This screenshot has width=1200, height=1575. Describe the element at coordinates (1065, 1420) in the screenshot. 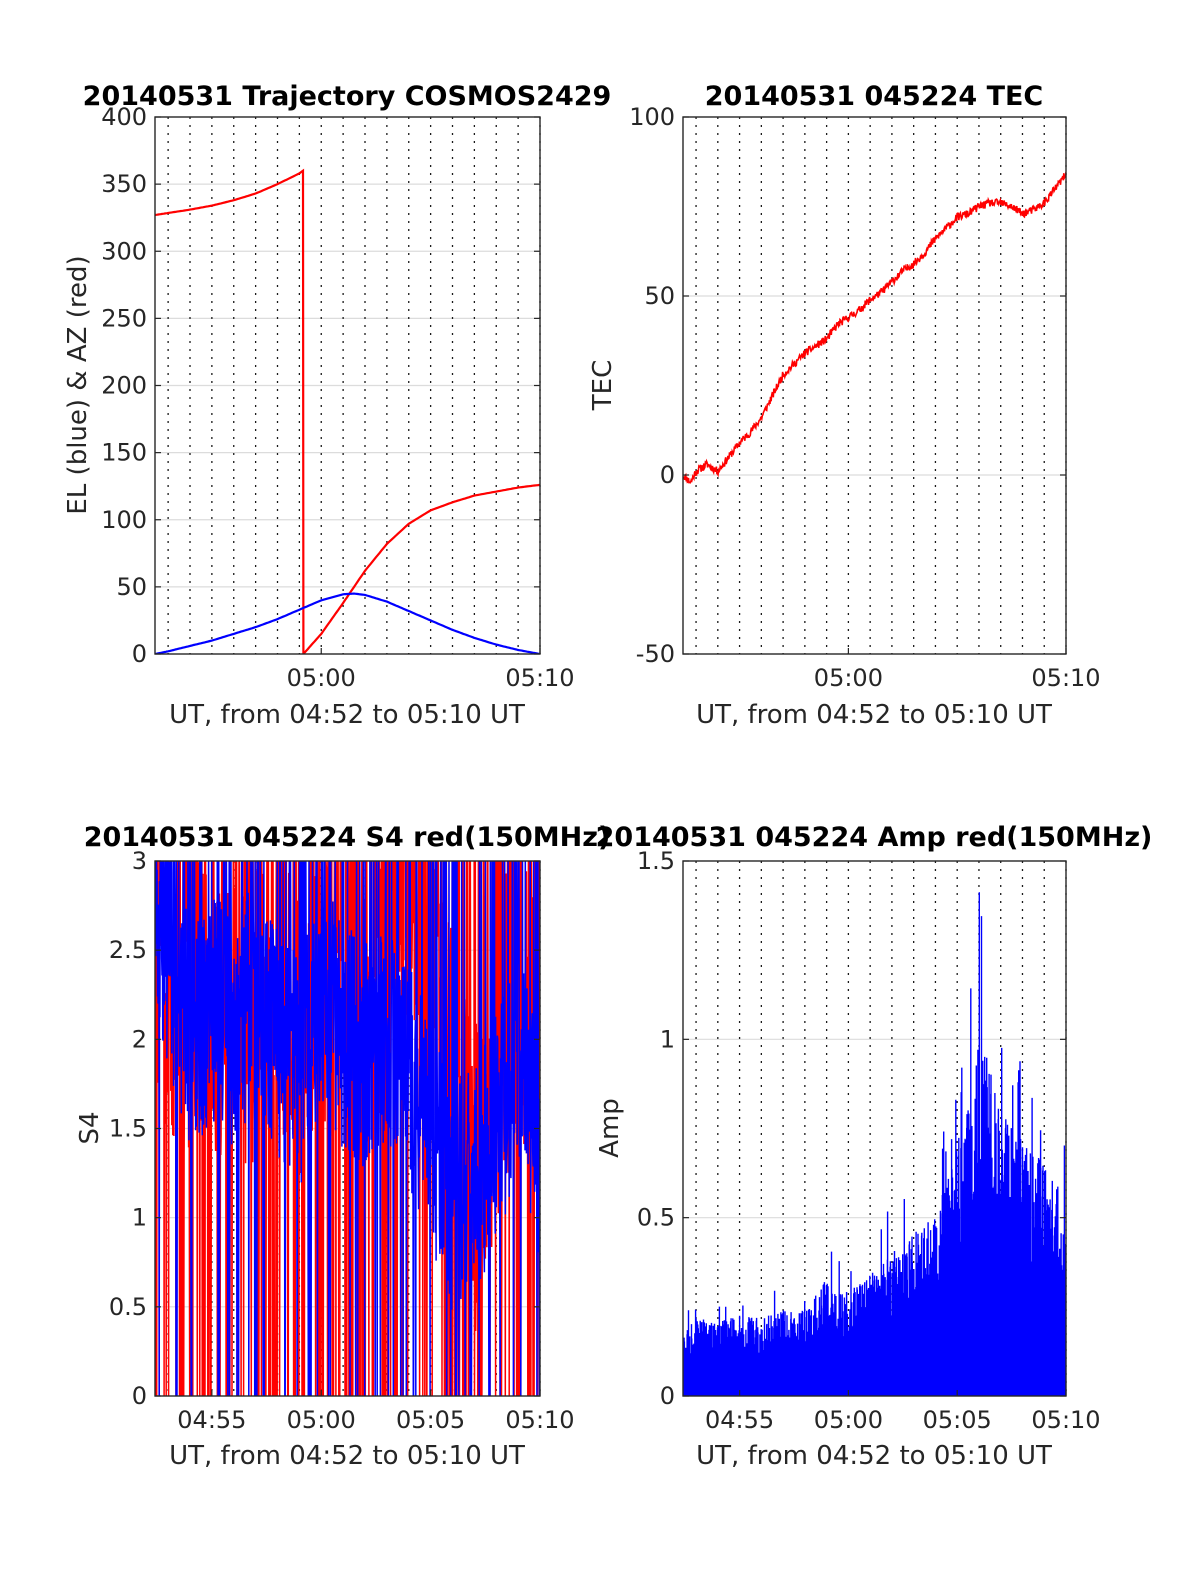

I see `amp-xtick-label: 05:10` at that location.